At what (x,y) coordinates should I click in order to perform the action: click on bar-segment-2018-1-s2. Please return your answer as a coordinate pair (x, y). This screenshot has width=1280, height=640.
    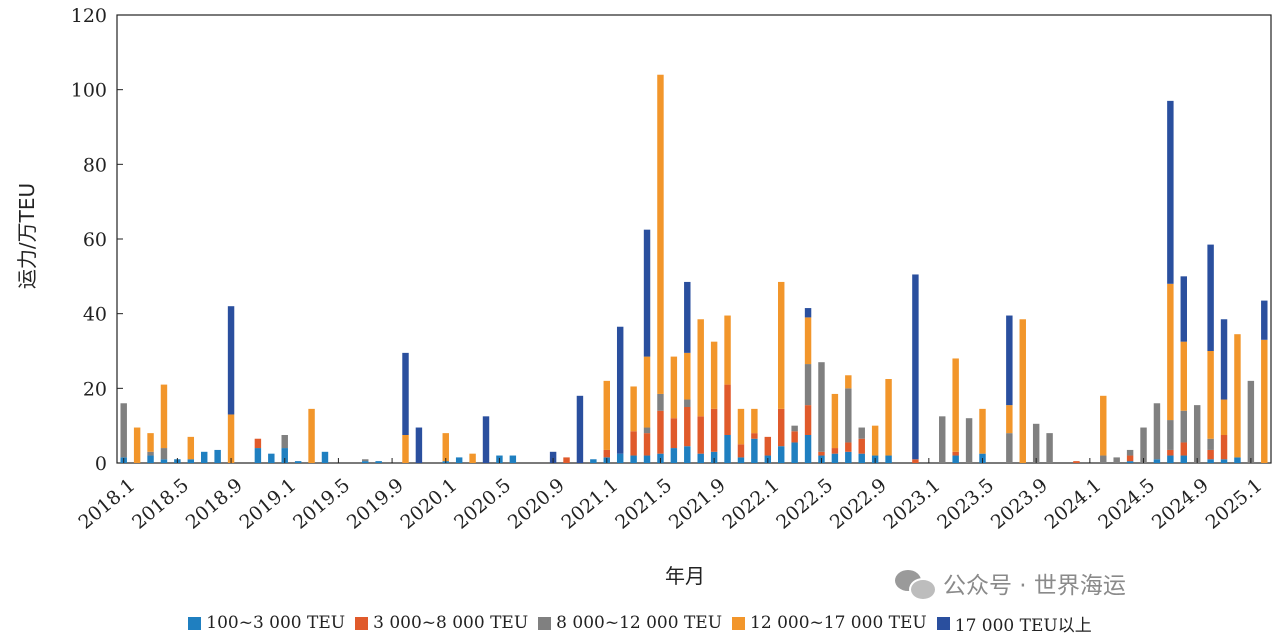
    Looking at the image, I should click on (123, 430).